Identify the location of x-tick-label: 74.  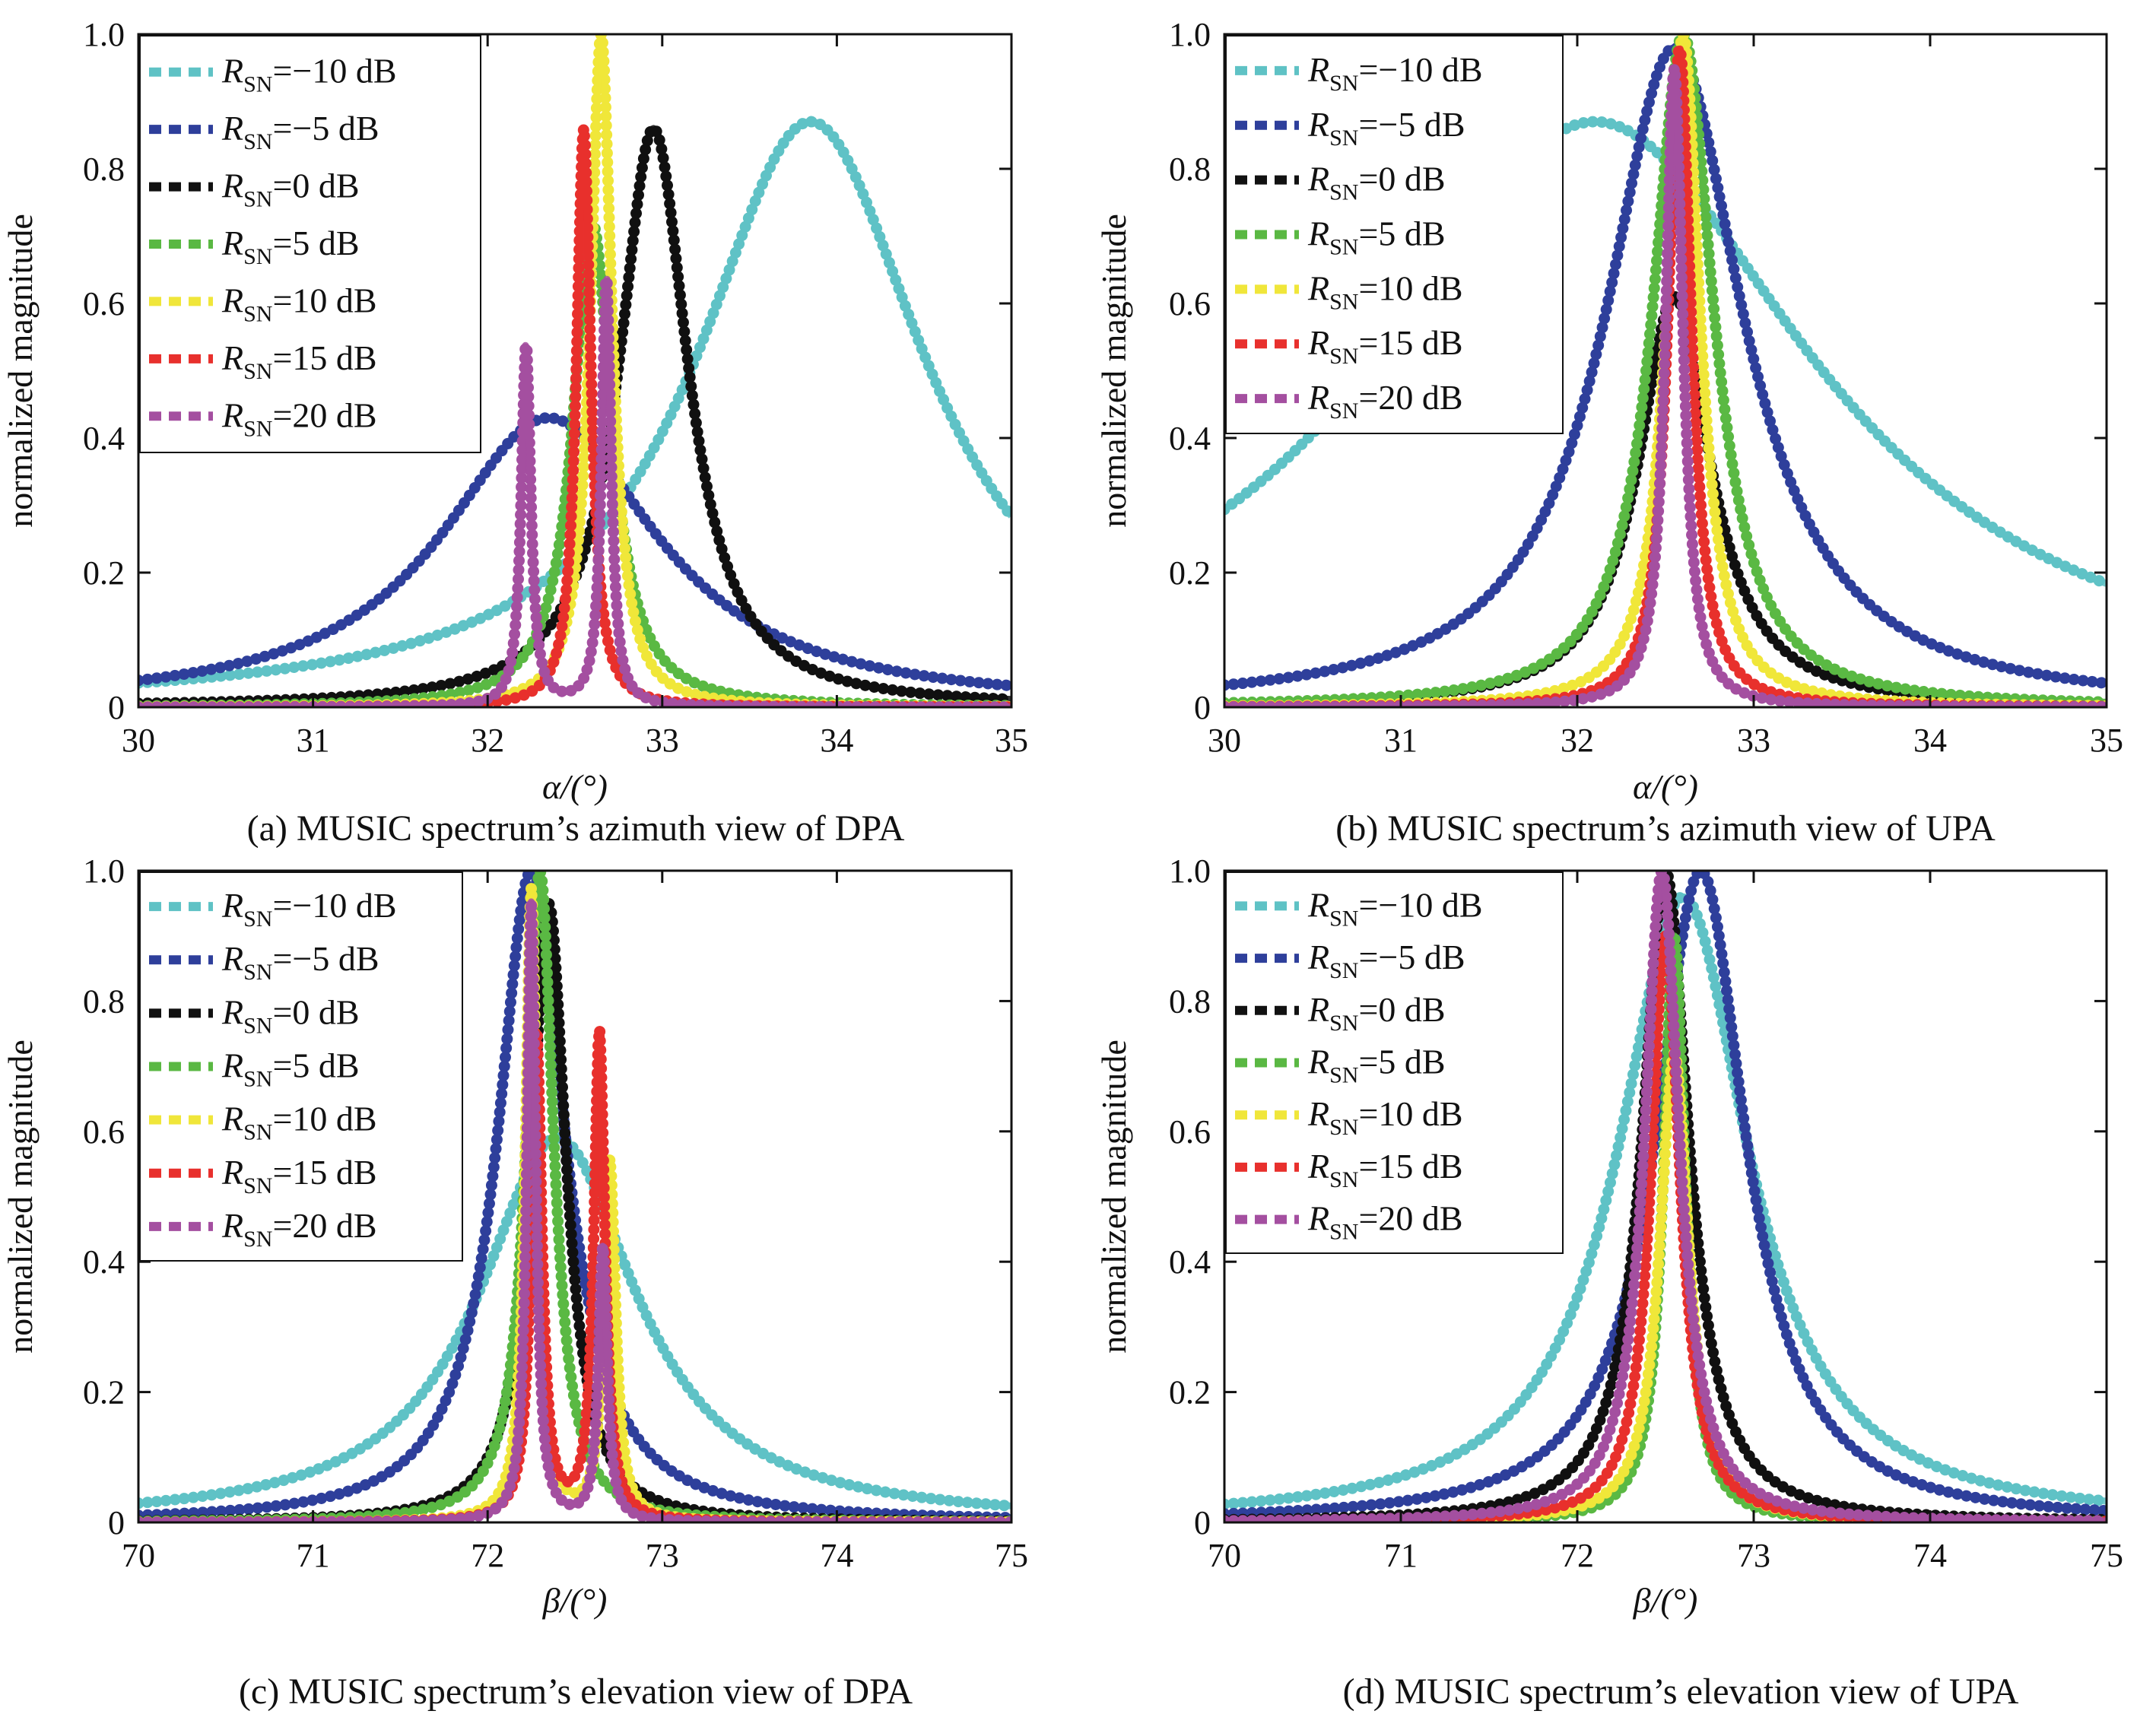
(836, 1555).